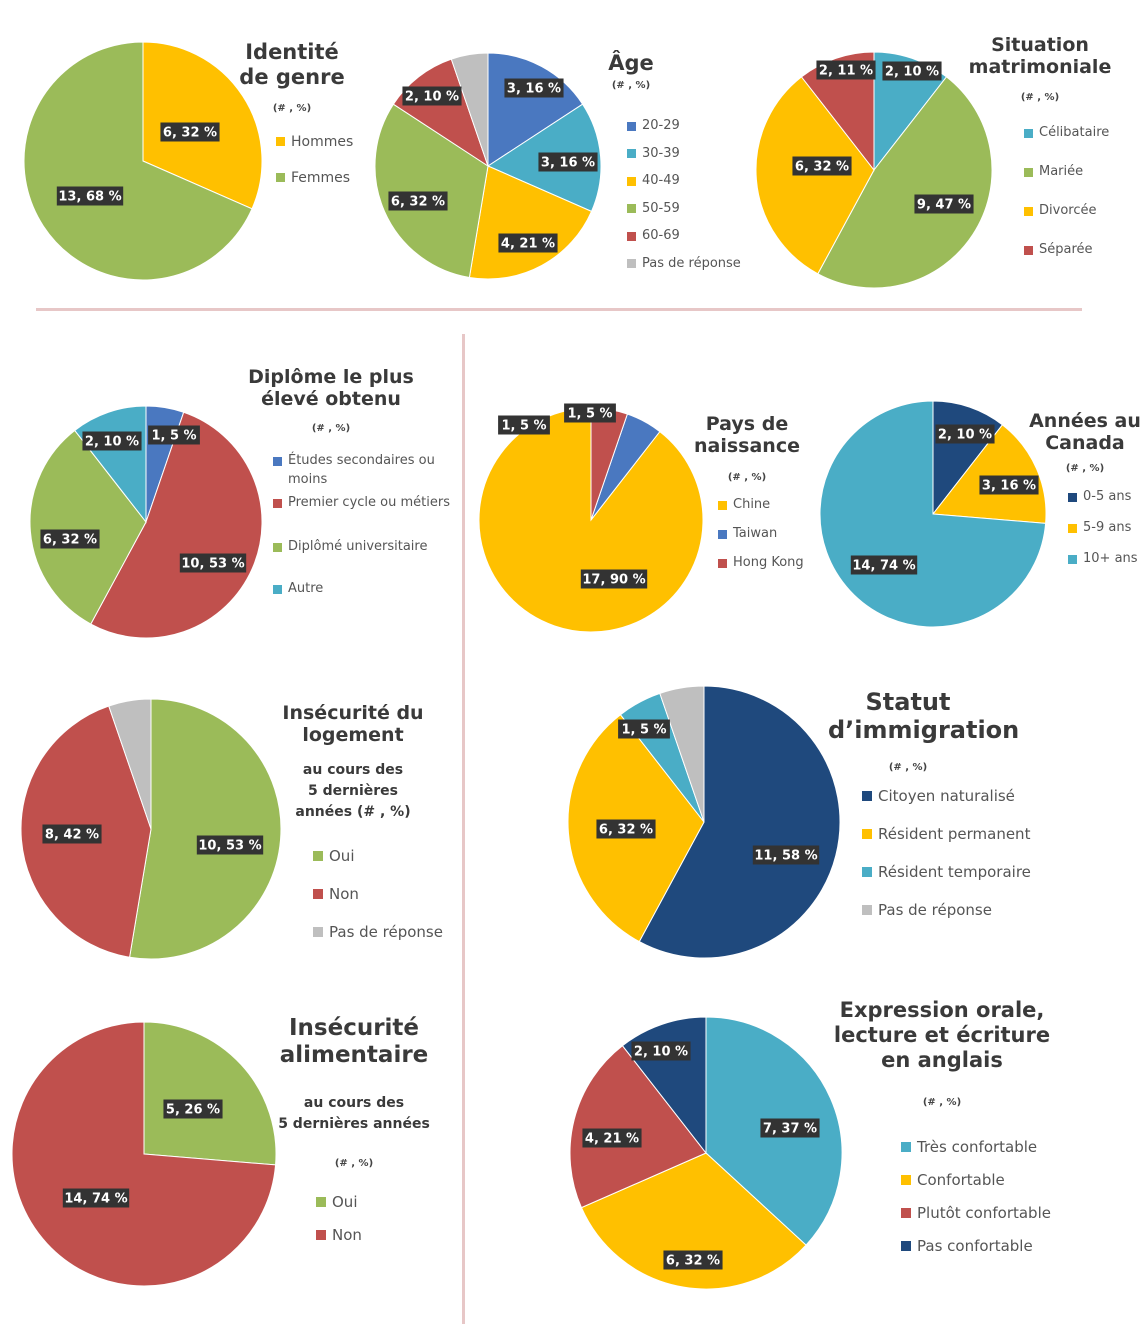 Image resolution: width=1140 pixels, height=1326 pixels. What do you see at coordinates (761, 563) in the screenshot?
I see `legend-item-pays-2: Hong Kong` at bounding box center [761, 563].